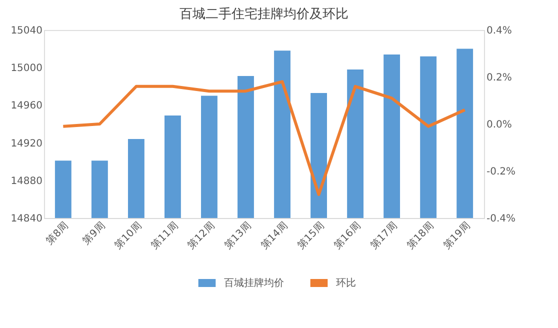  I want to click on x-tick-label: 第14周, so click(274, 236).